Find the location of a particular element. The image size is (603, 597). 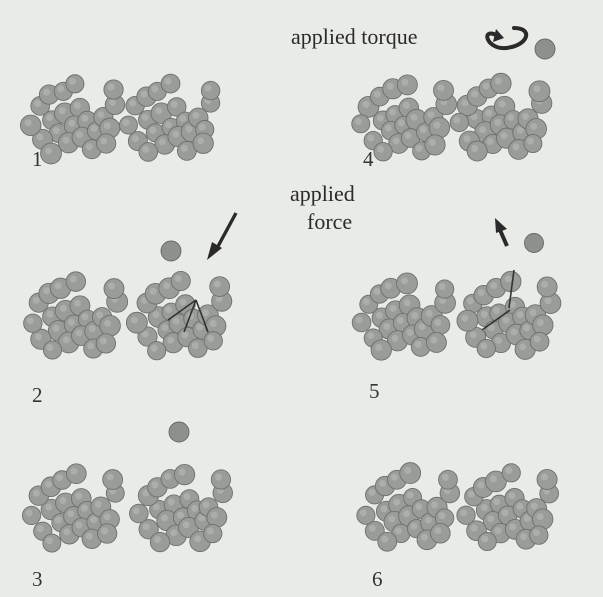

applied-torque-label: applied torque is located at coordinates (354, 36).